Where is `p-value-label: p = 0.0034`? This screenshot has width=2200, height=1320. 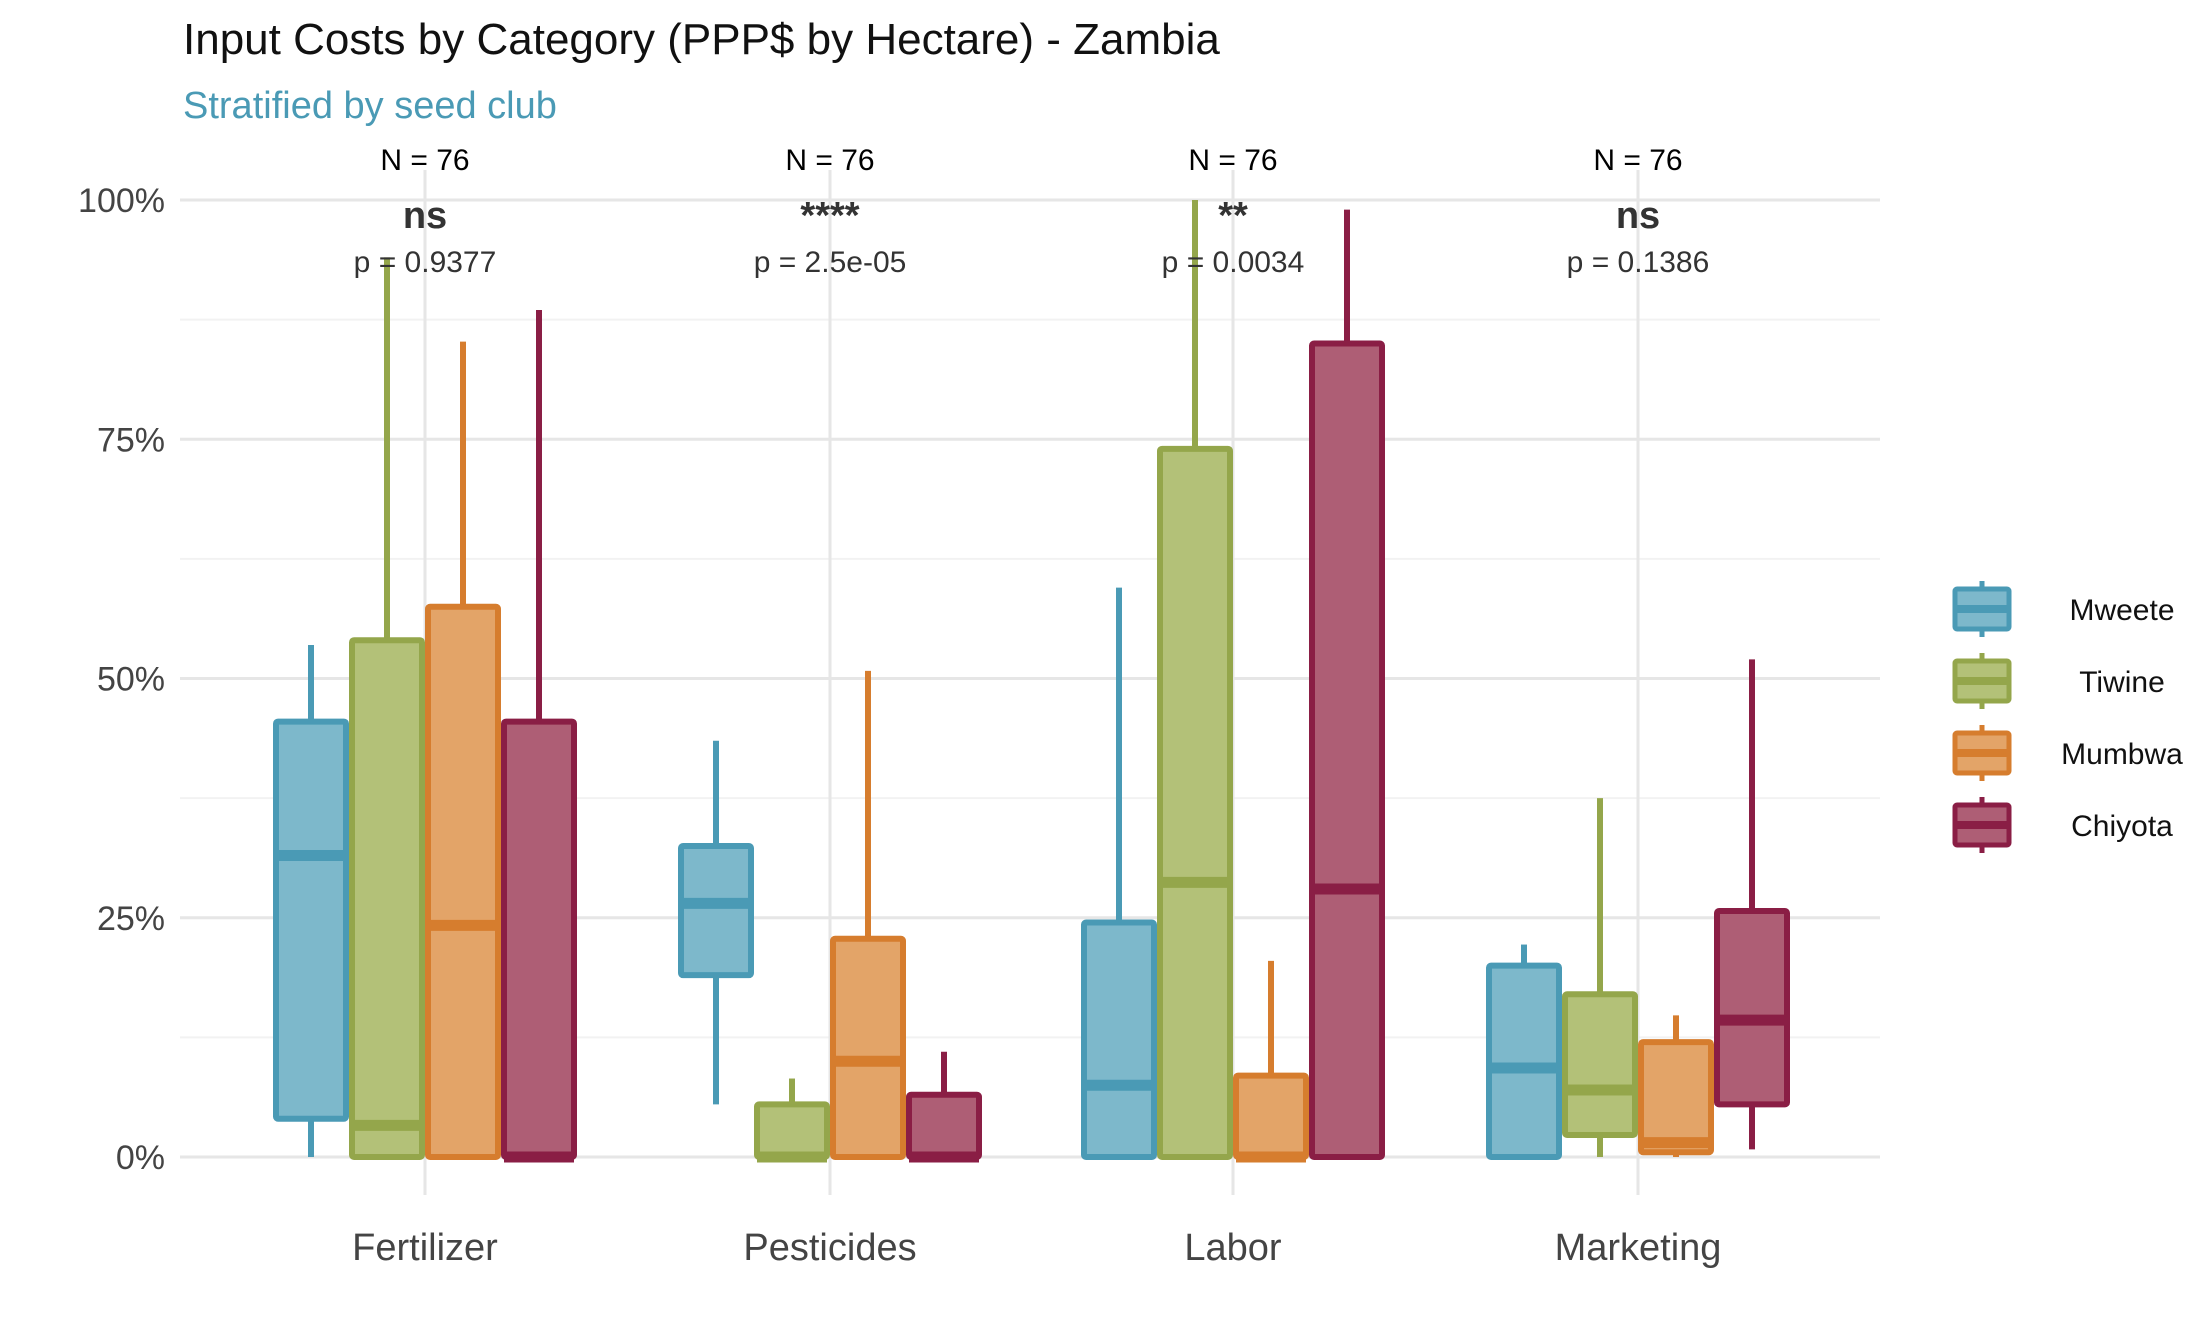
p-value-label: p = 0.0034 is located at coordinates (1233, 262).